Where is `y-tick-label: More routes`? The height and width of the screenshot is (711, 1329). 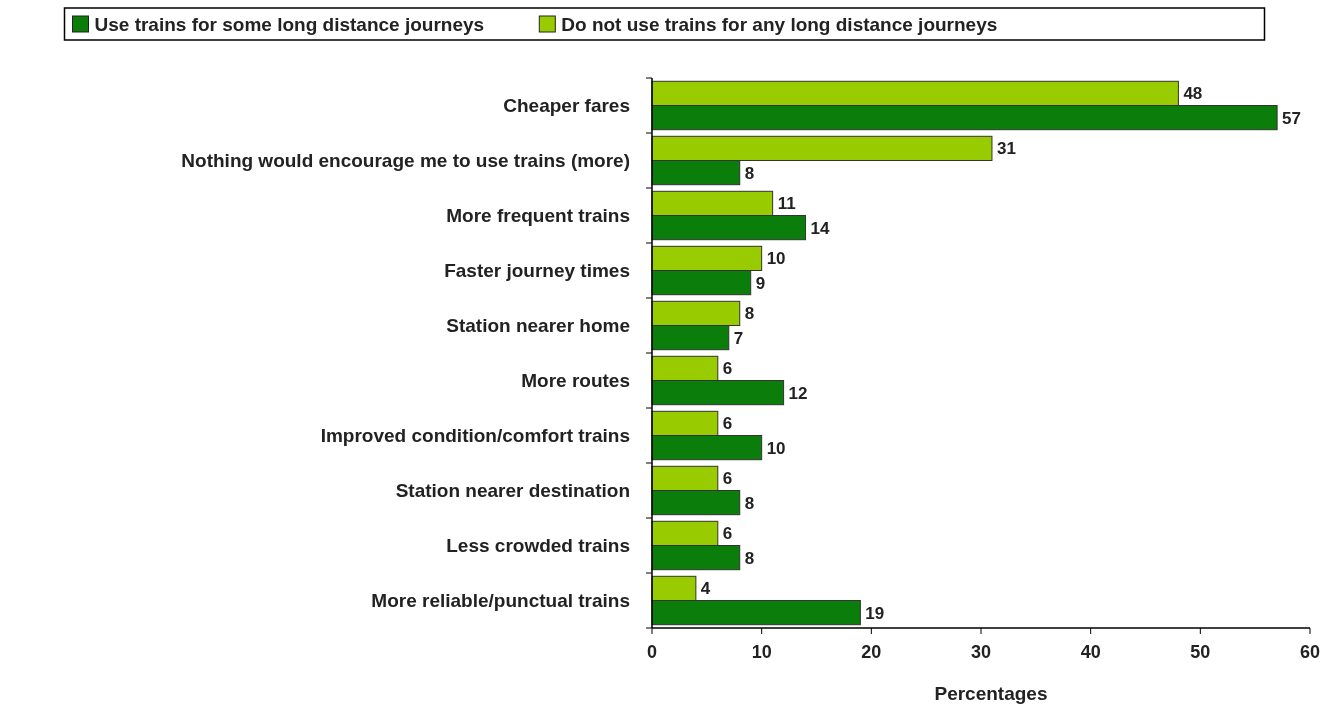
y-tick-label: More routes is located at coordinates (575, 381).